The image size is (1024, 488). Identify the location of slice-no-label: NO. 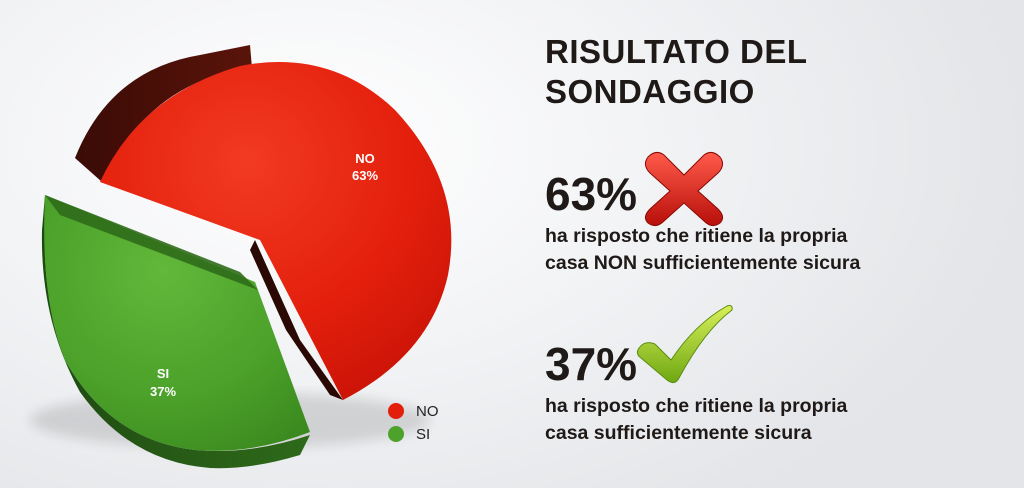
(365, 158).